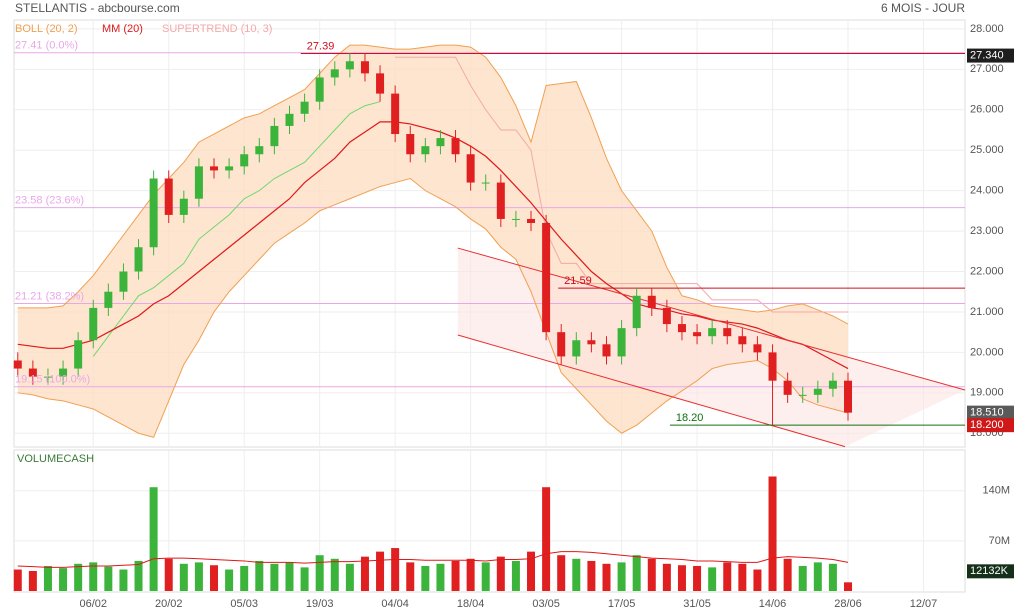  What do you see at coordinates (987, 312) in the screenshot?
I see `y-tick-label: 21.000` at bounding box center [987, 312].